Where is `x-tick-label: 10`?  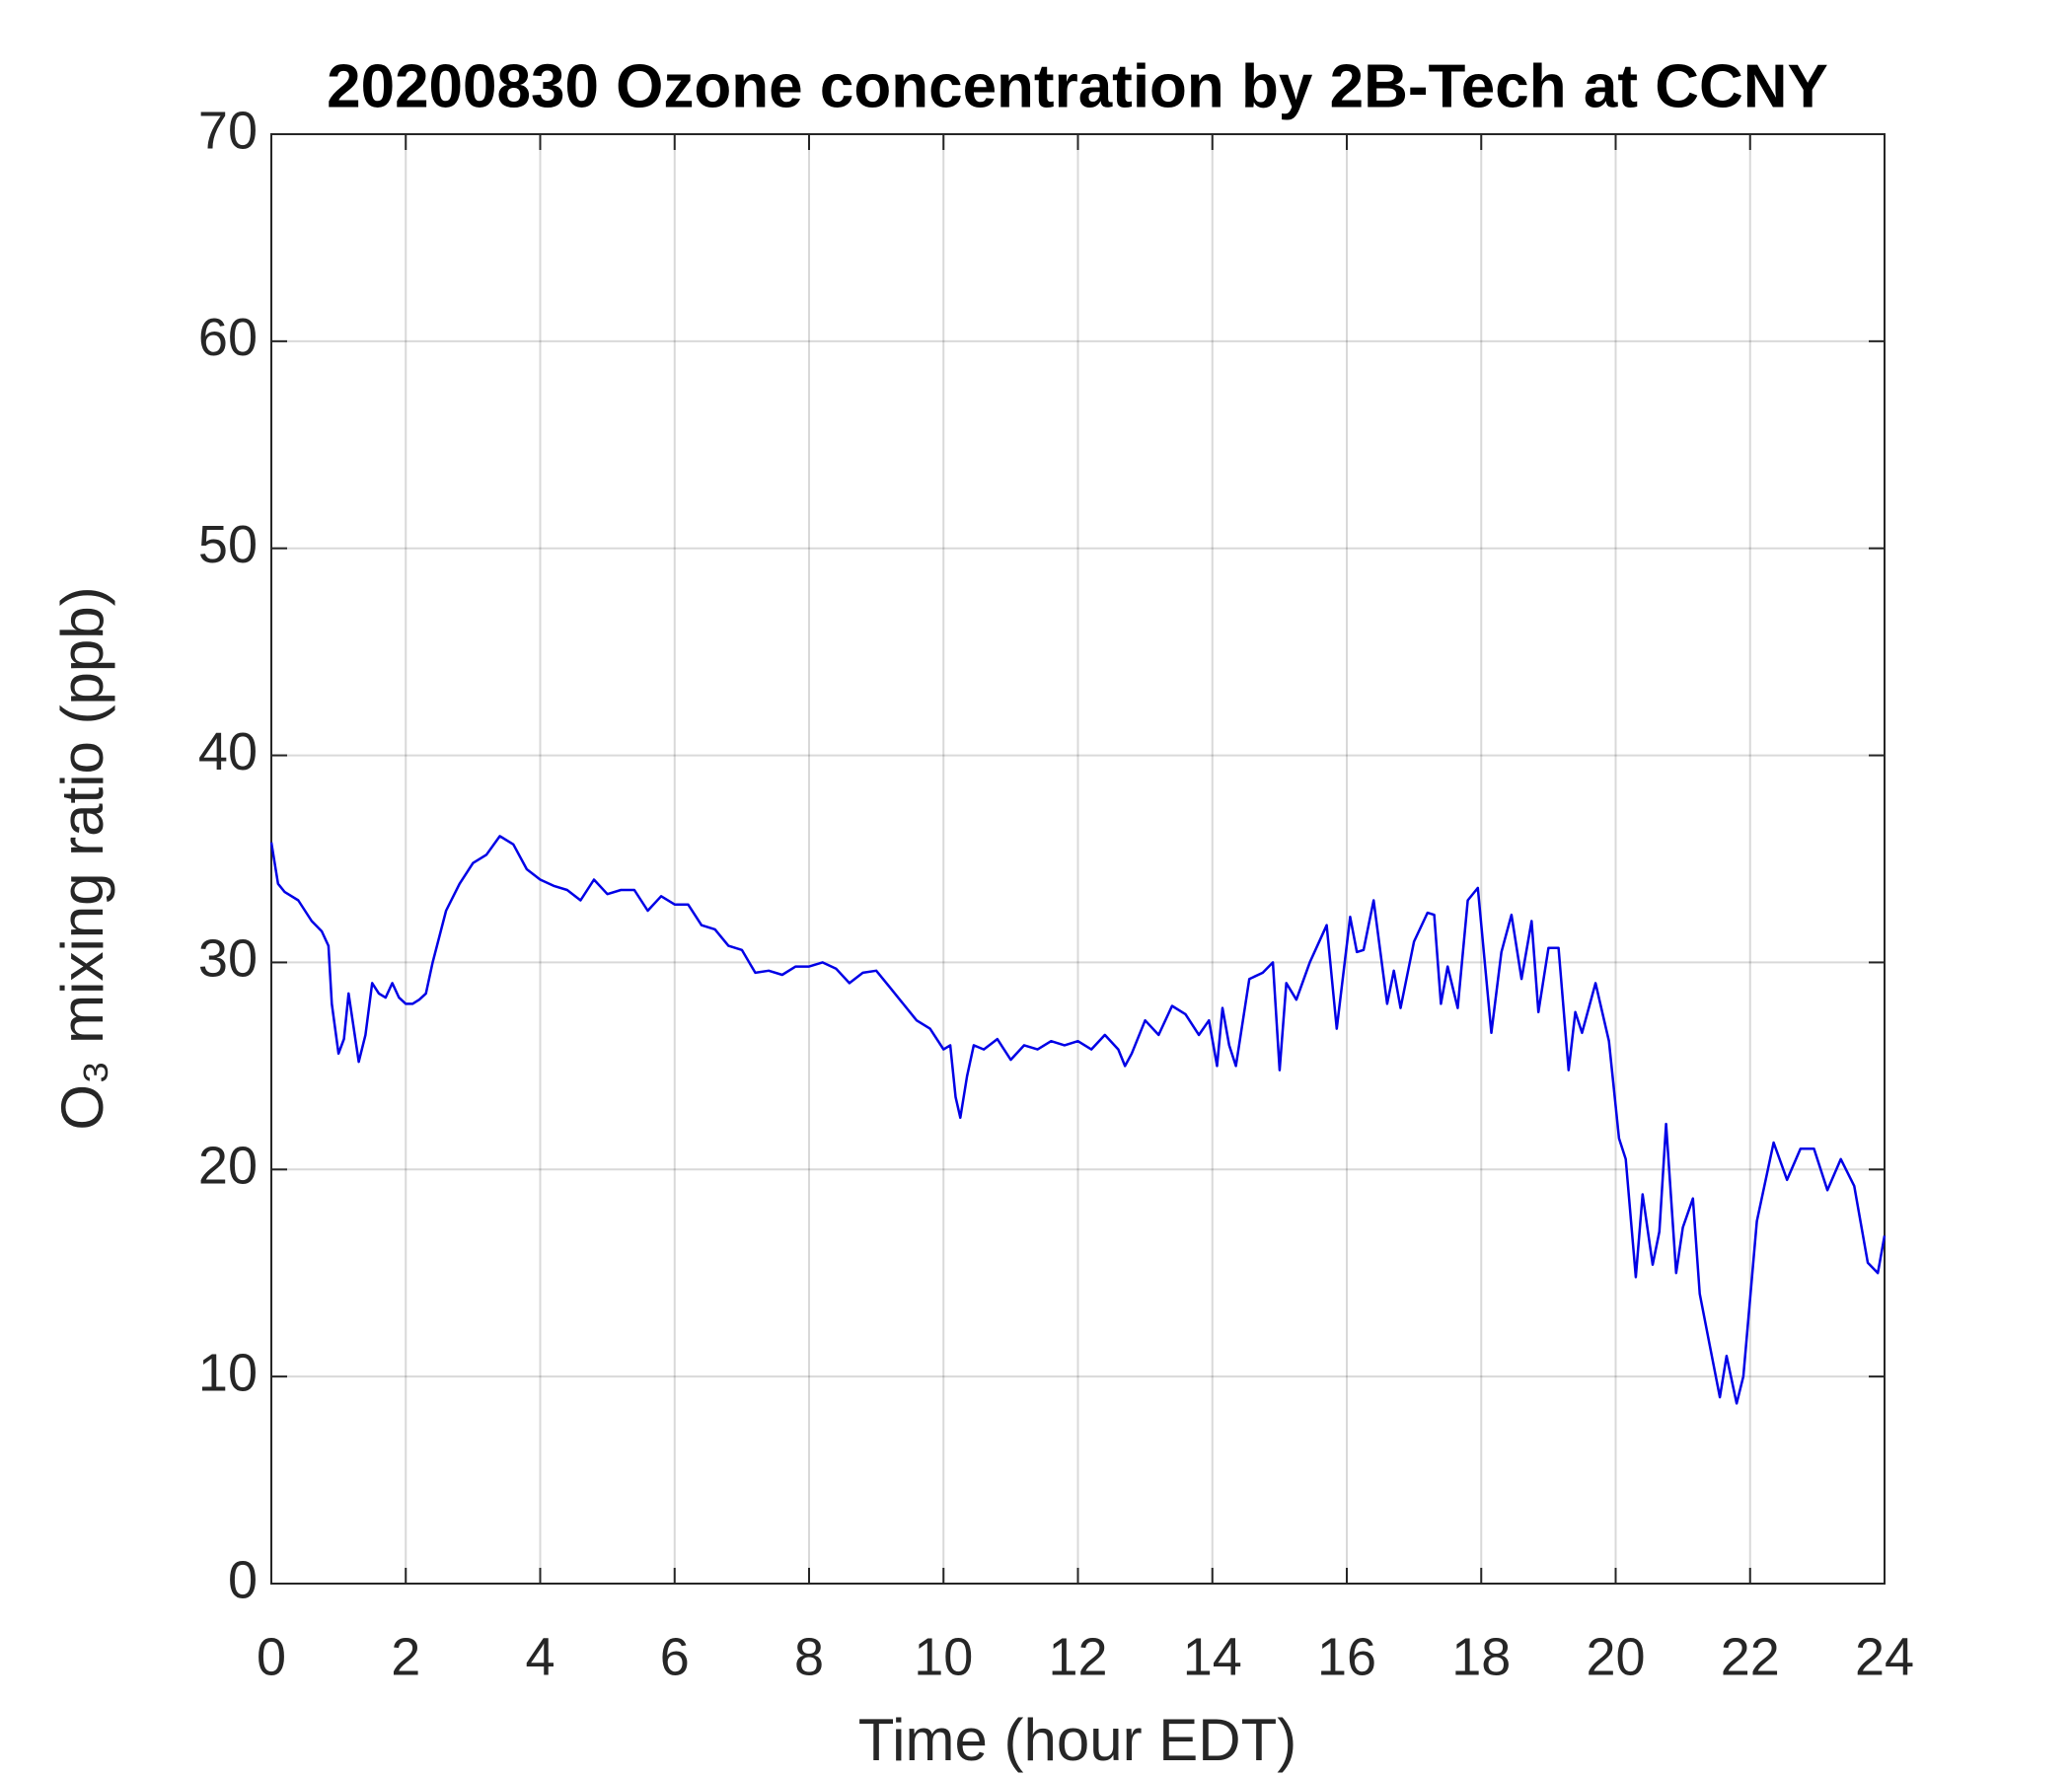 x-tick-label: 10 is located at coordinates (944, 1657).